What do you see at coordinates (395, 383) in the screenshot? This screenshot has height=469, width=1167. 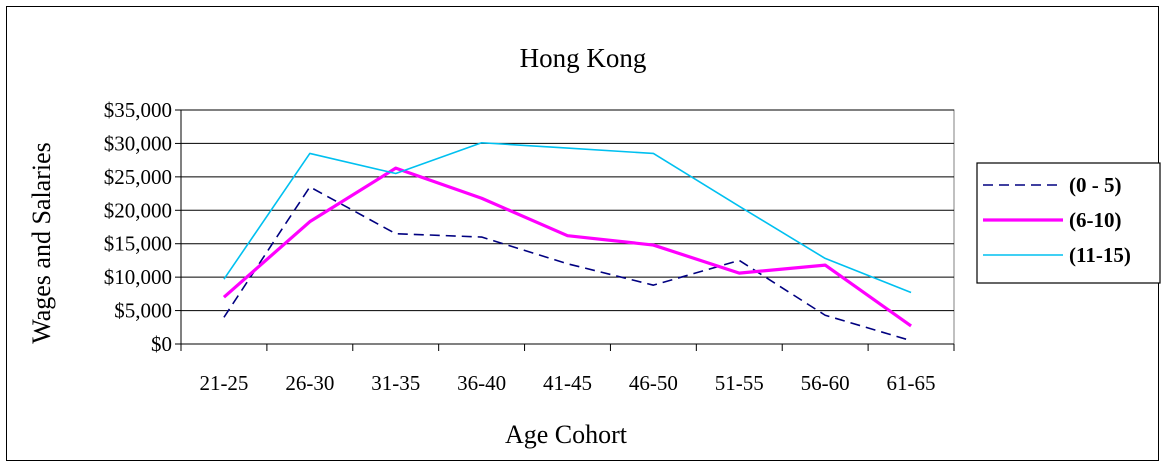 I see `x-tick-label: 31-35` at bounding box center [395, 383].